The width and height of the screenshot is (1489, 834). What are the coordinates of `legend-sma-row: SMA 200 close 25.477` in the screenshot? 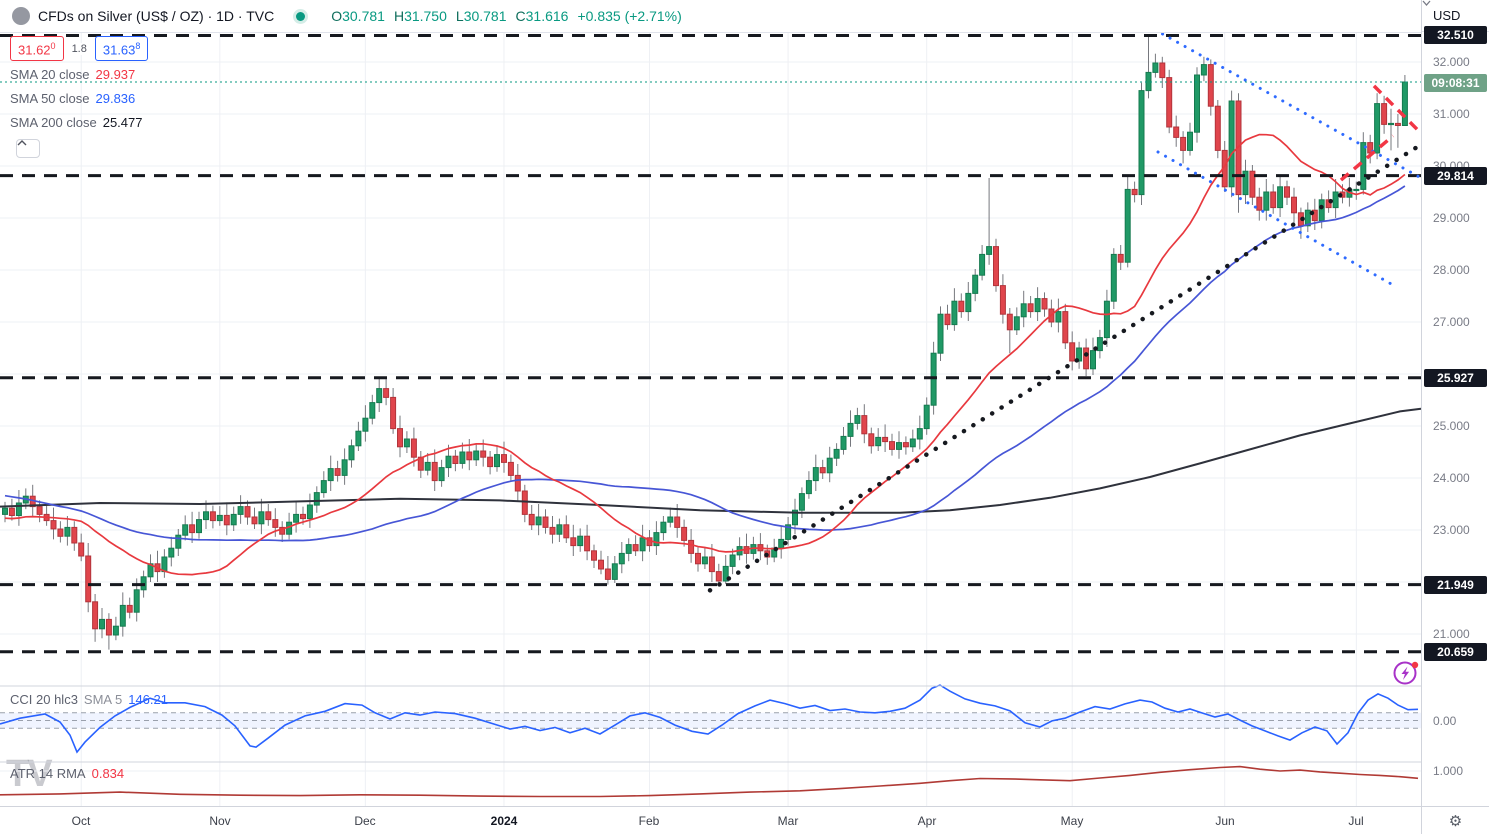 It's located at (76, 122).